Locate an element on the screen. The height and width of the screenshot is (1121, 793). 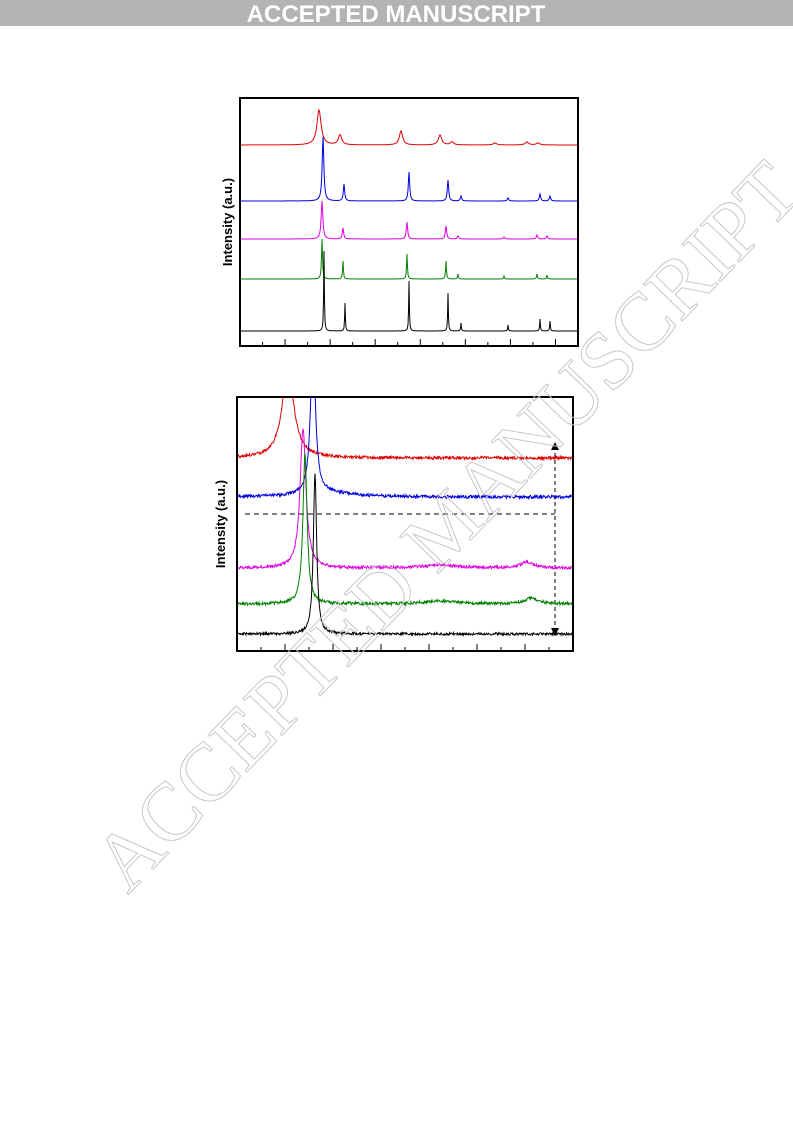
figure-1: Intensity (a.u.) is located at coordinates (399, 222).